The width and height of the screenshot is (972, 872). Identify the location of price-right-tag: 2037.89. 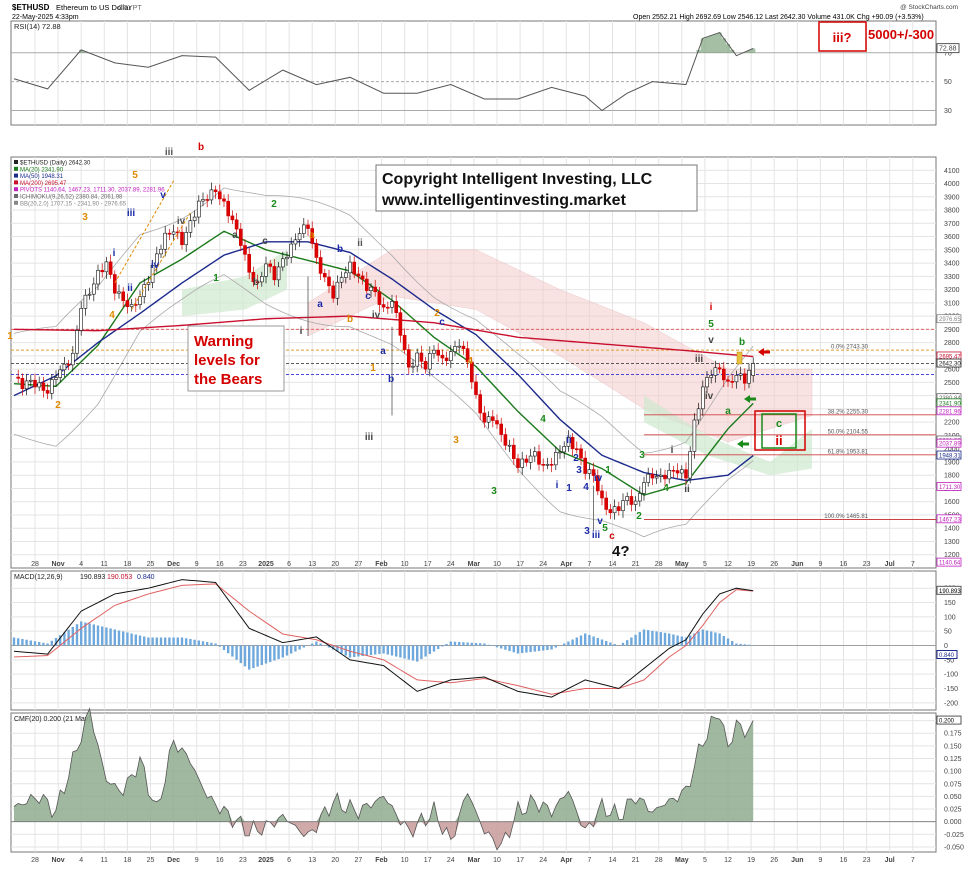
(950, 445).